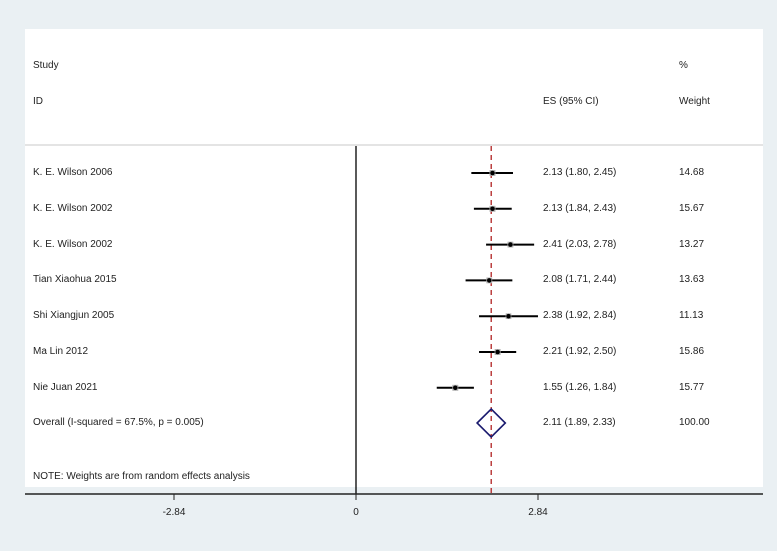  I want to click on header-es-ci: ES (95% CI), so click(571, 101).